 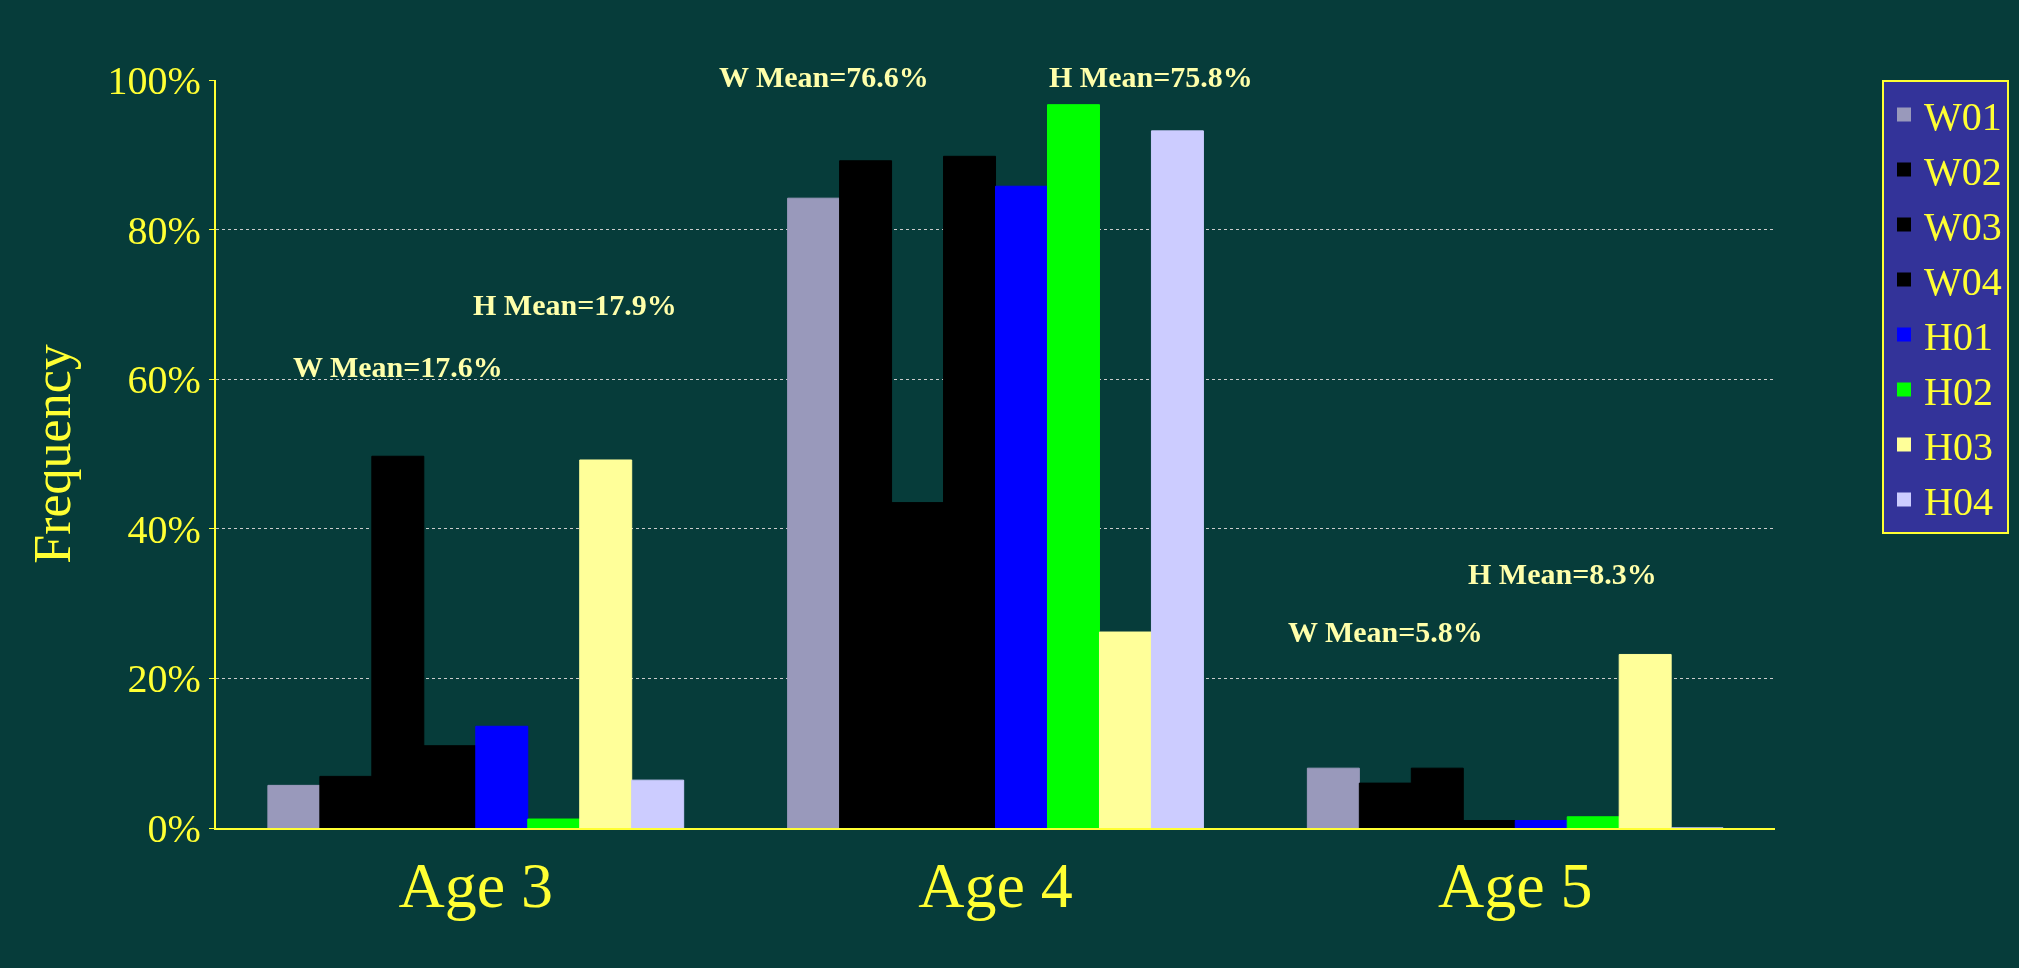 What do you see at coordinates (398, 366) in the screenshot?
I see `annotation: W Mean=17.6%` at bounding box center [398, 366].